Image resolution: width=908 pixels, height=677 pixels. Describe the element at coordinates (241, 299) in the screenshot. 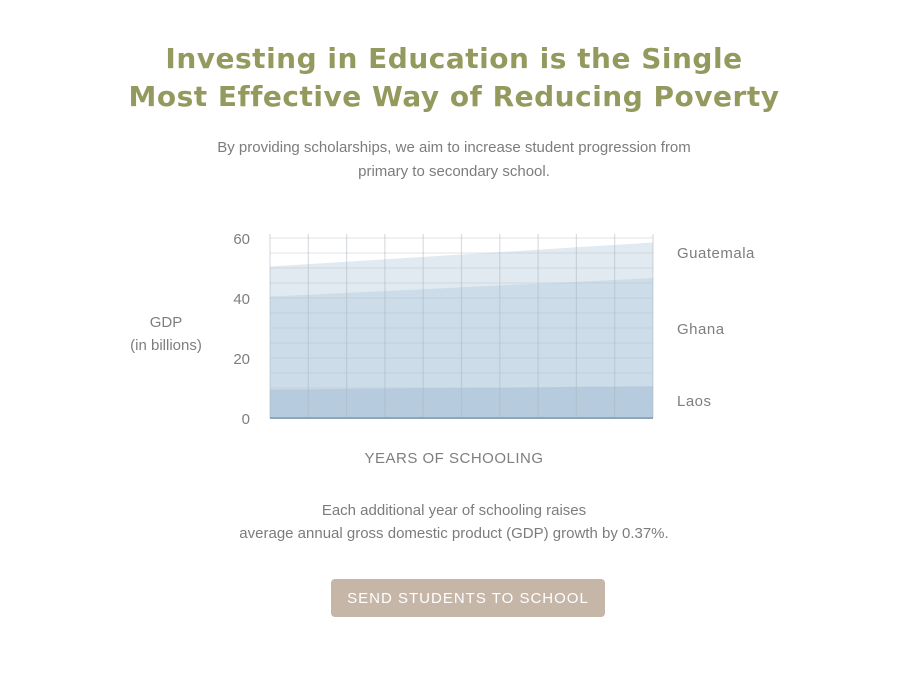

I see `y-tick-label: 40` at that location.